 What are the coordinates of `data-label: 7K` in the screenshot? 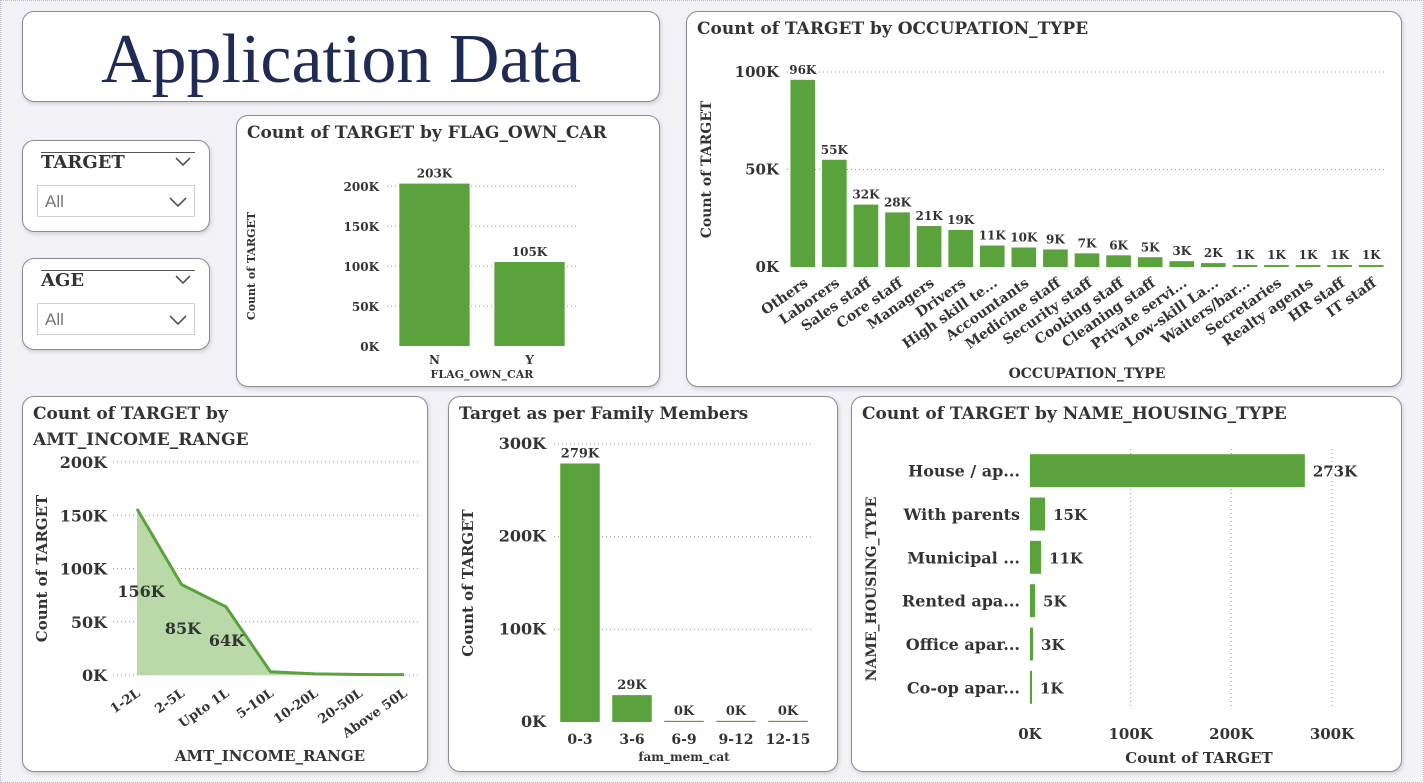 It's located at (1087, 243).